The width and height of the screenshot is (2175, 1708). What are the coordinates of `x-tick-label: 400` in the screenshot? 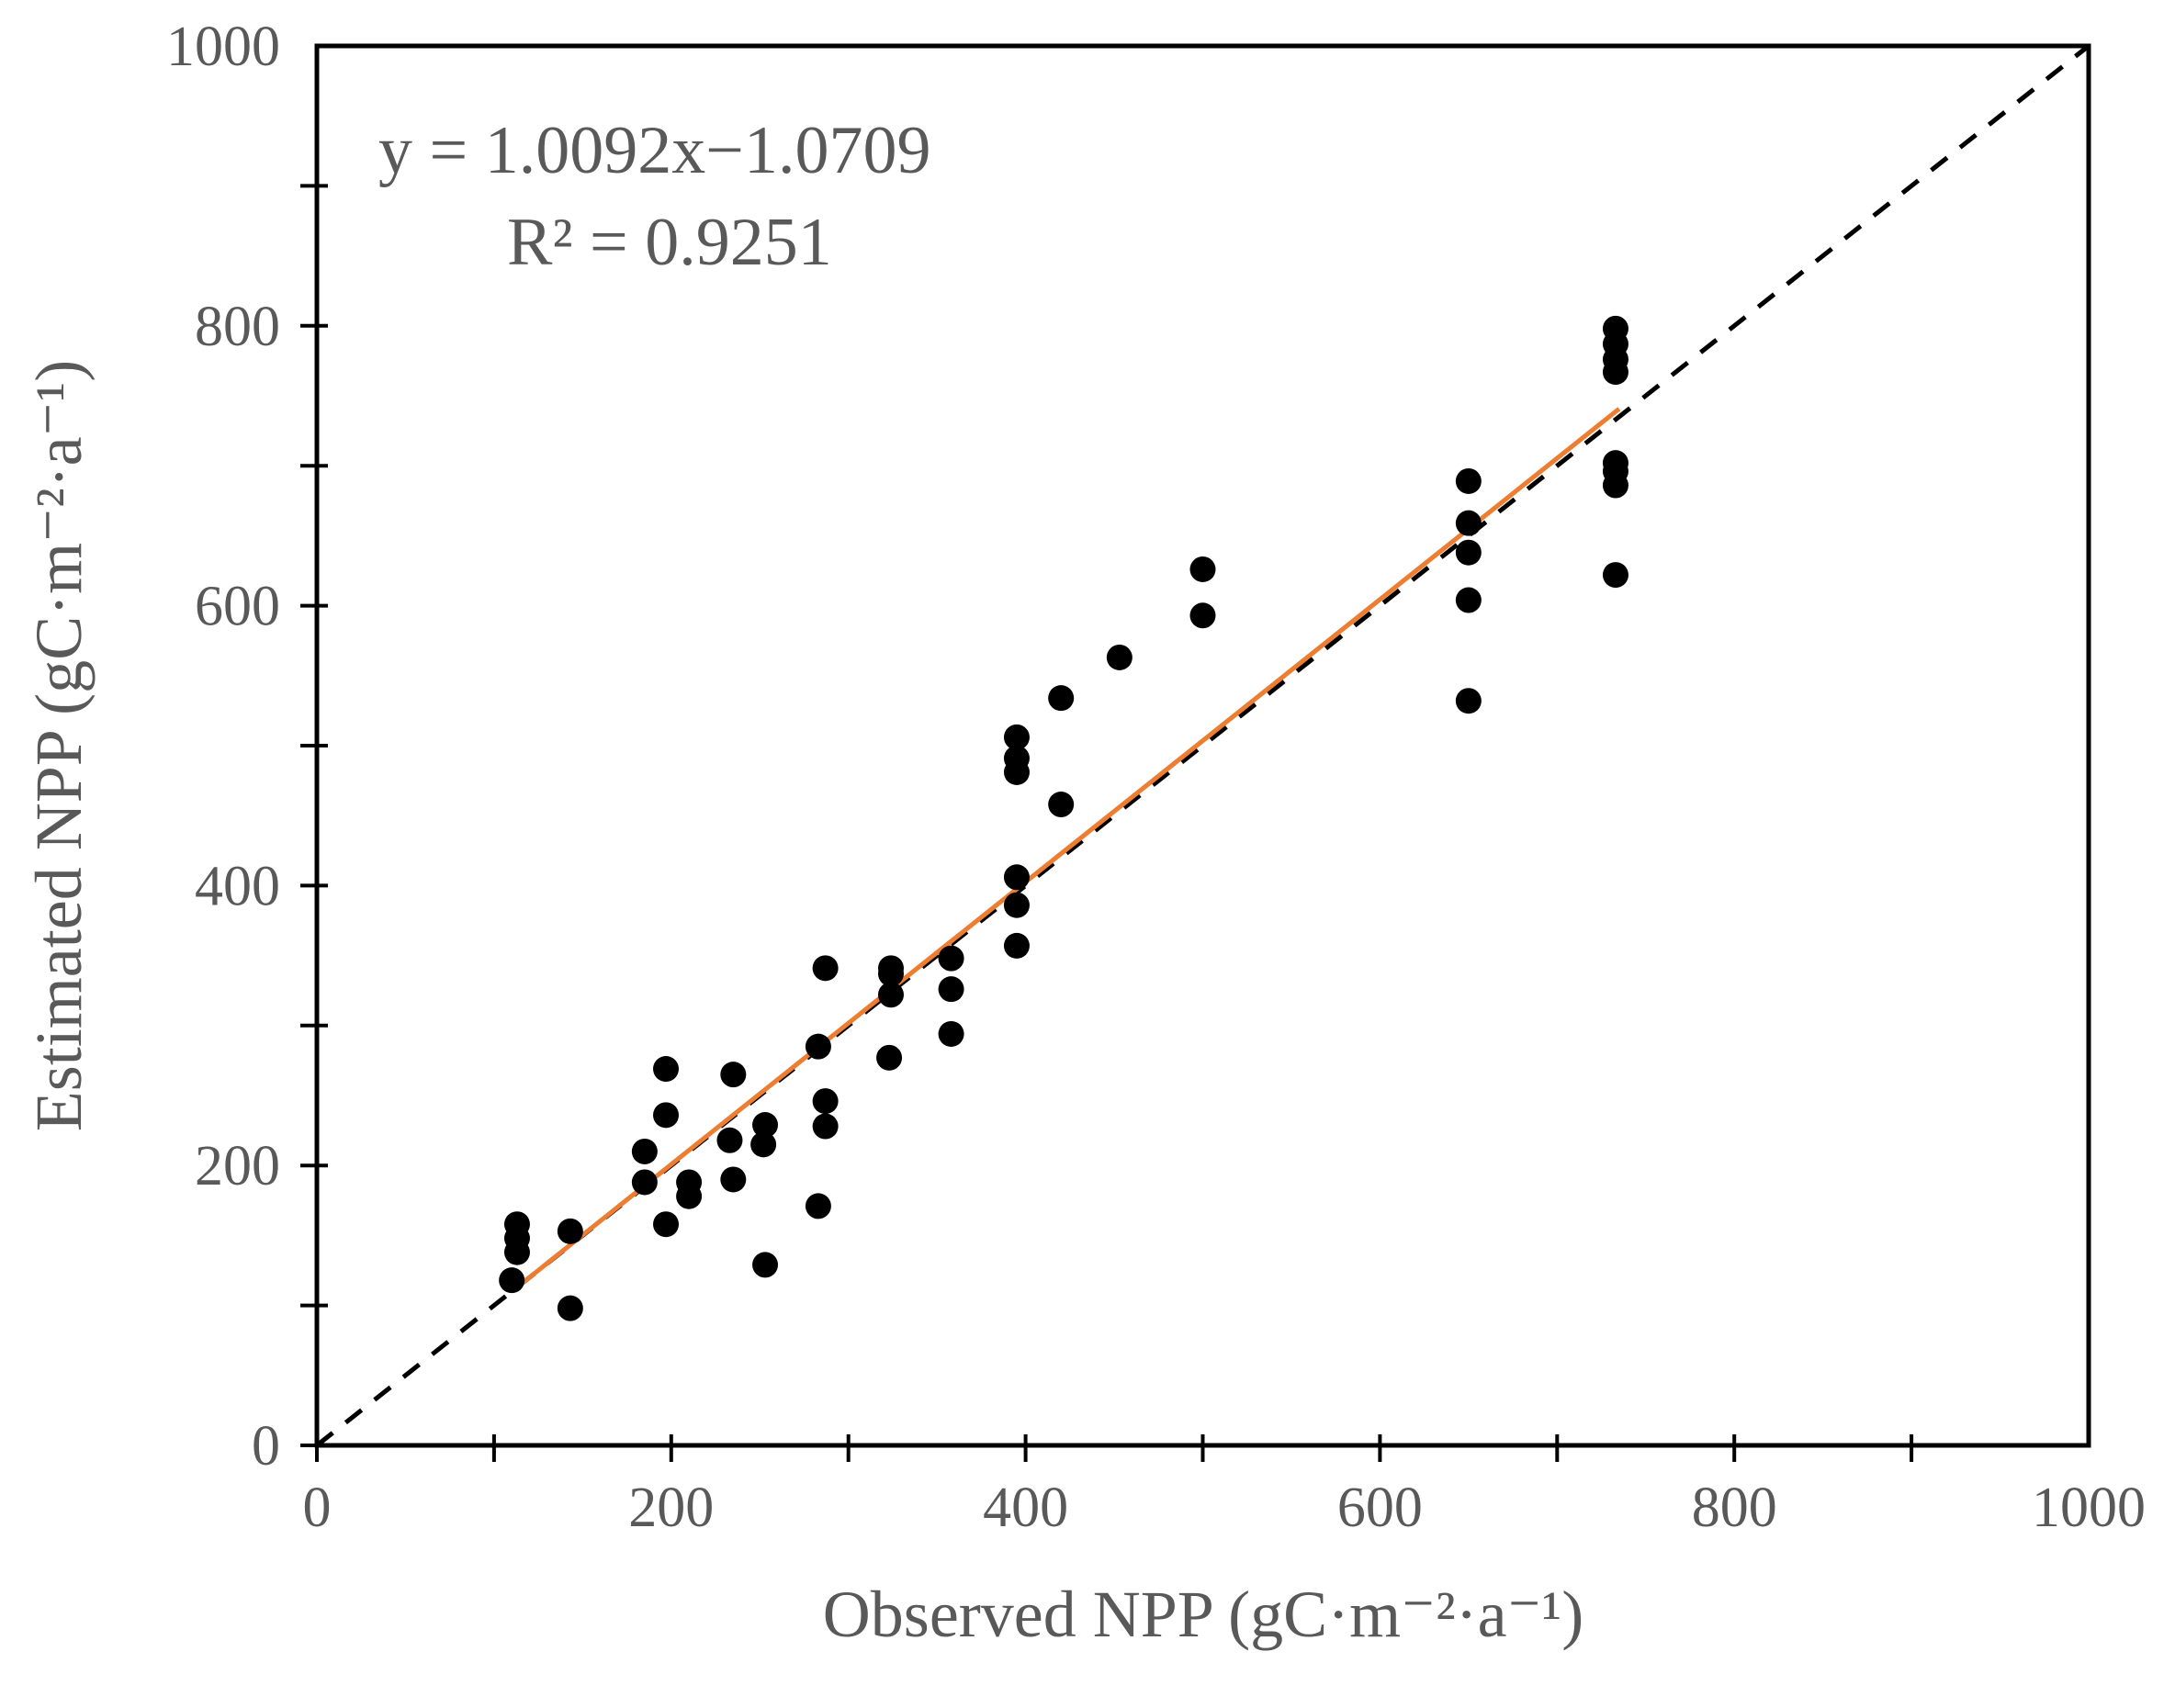 It's located at (1026, 1508).